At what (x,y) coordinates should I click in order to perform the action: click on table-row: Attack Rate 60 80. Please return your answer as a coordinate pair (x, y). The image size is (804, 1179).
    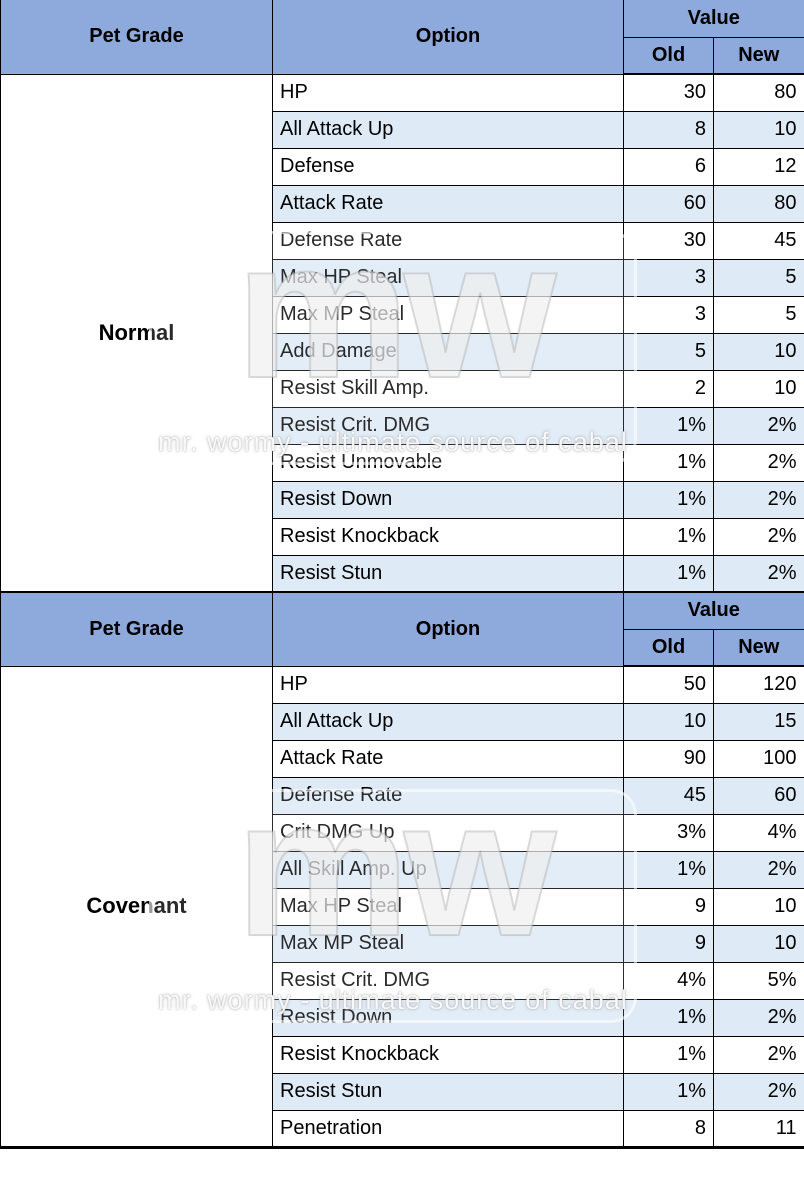
    Looking at the image, I should click on (402, 203).